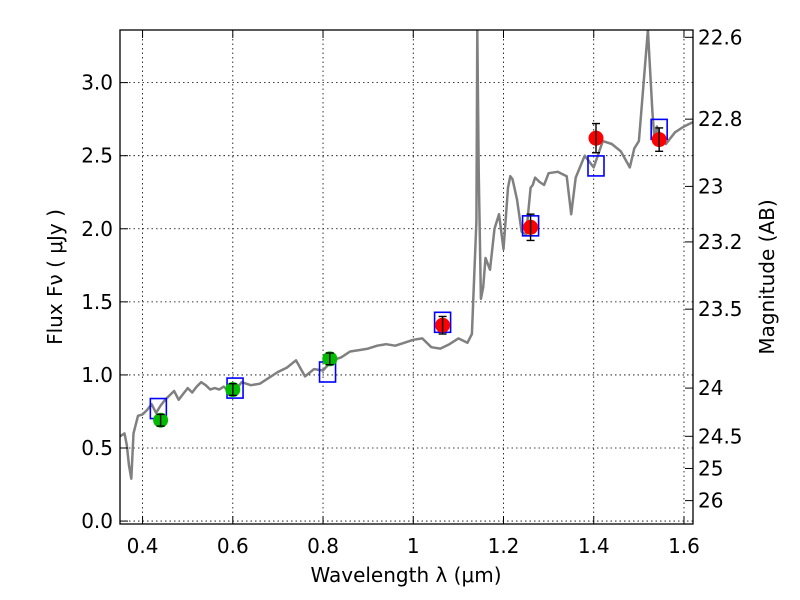 The height and width of the screenshot is (600, 800). Describe the element at coordinates (684, 546) in the screenshot. I see `x-tick-label: 1.6` at that location.